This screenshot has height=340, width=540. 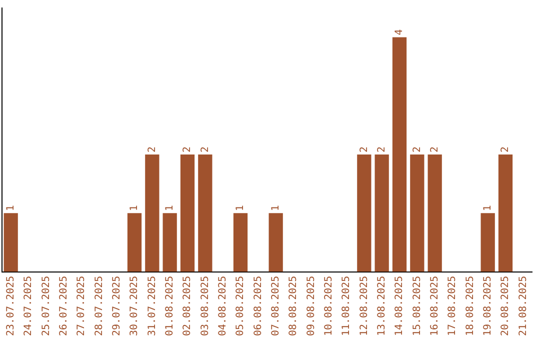 I want to click on x-tick-label: 27.07.2025, so click(x=82, y=306).